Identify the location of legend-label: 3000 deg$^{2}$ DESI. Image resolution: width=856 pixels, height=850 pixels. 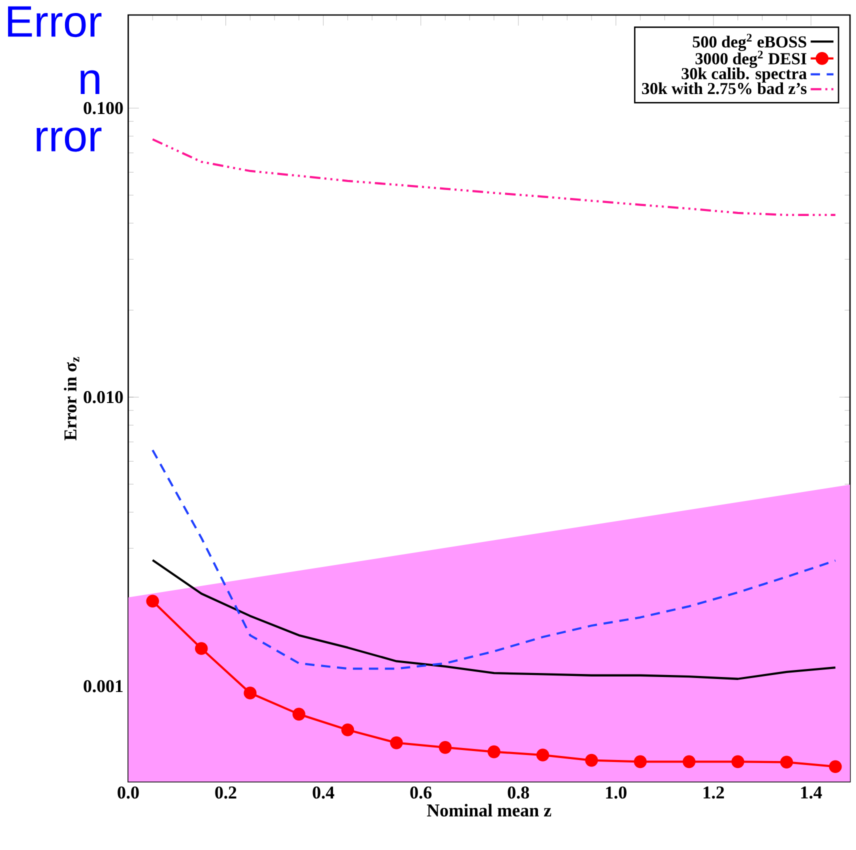
(751, 59).